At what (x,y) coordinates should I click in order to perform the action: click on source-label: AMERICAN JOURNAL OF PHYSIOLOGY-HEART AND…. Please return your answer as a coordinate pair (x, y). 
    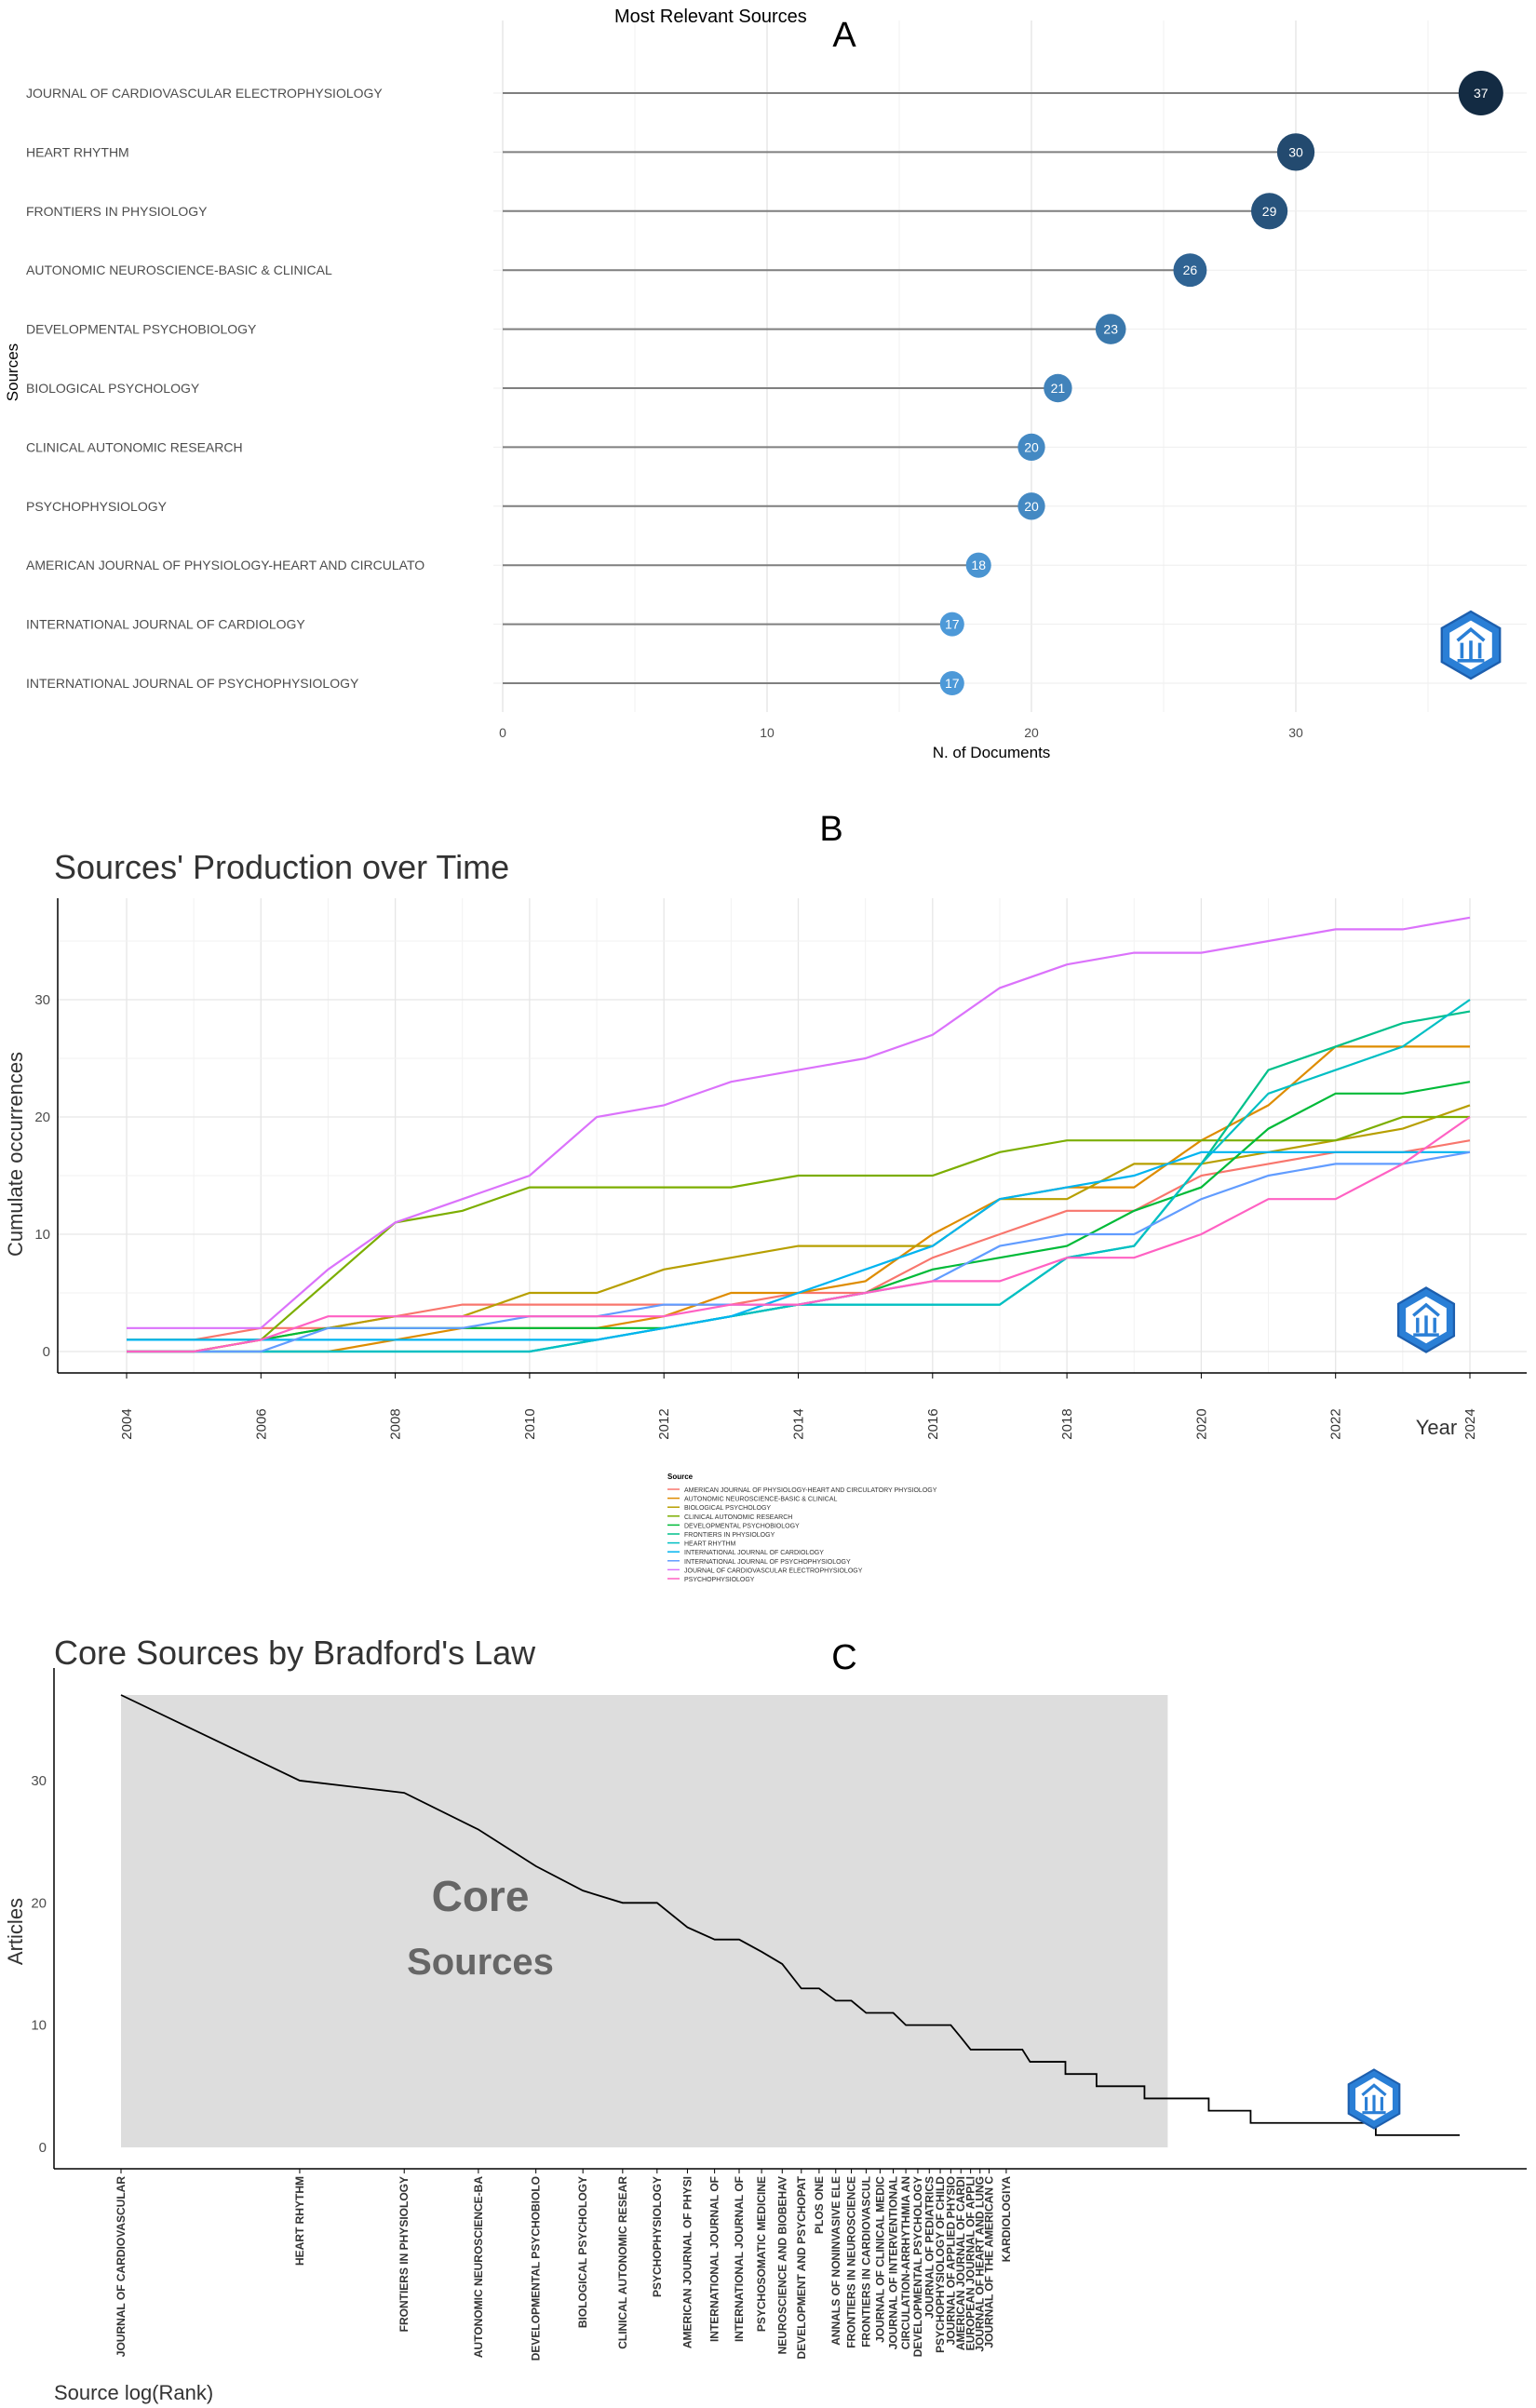
    Looking at the image, I should click on (225, 565).